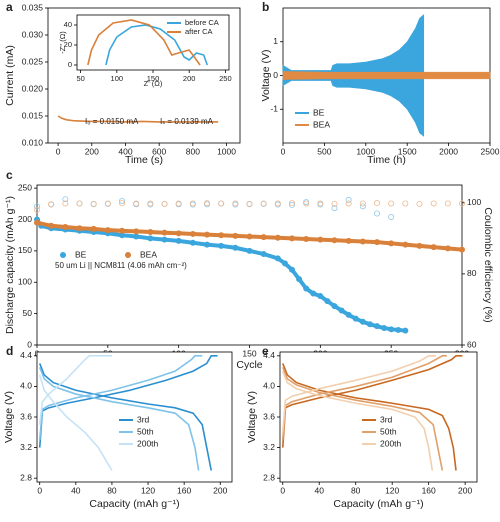  What do you see at coordinates (68, 44) in the screenshot?
I see `y-tick-label: 20` at bounding box center [68, 44].